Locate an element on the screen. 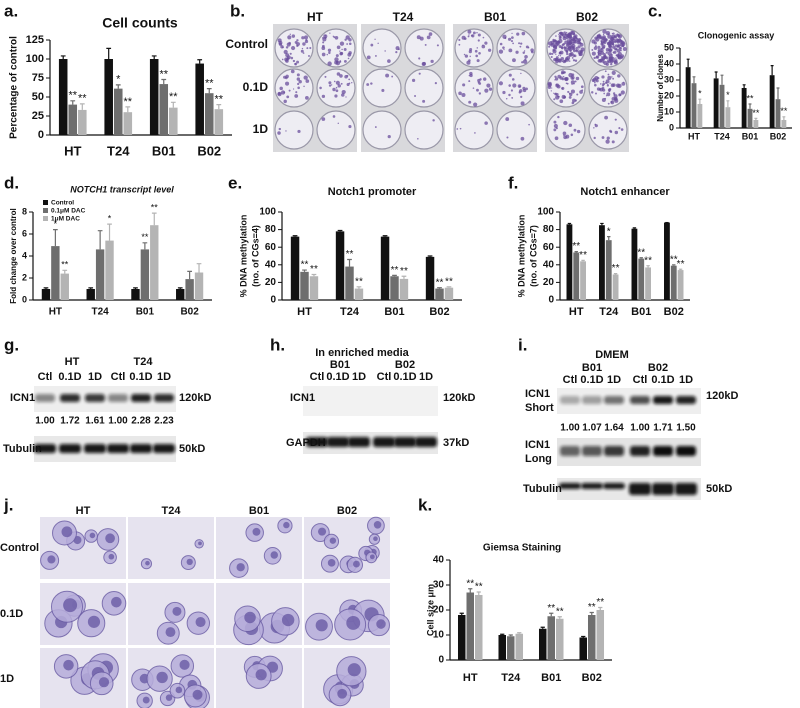 This screenshot has height=708, width=800. label: 2.28 is located at coordinates (141, 421).